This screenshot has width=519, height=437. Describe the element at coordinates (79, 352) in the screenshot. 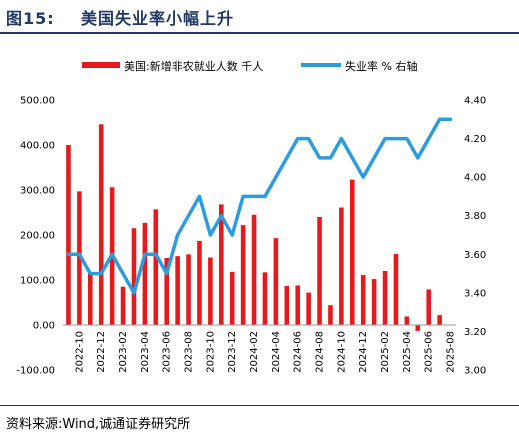

I see `x-tick-label: 2022-10` at that location.